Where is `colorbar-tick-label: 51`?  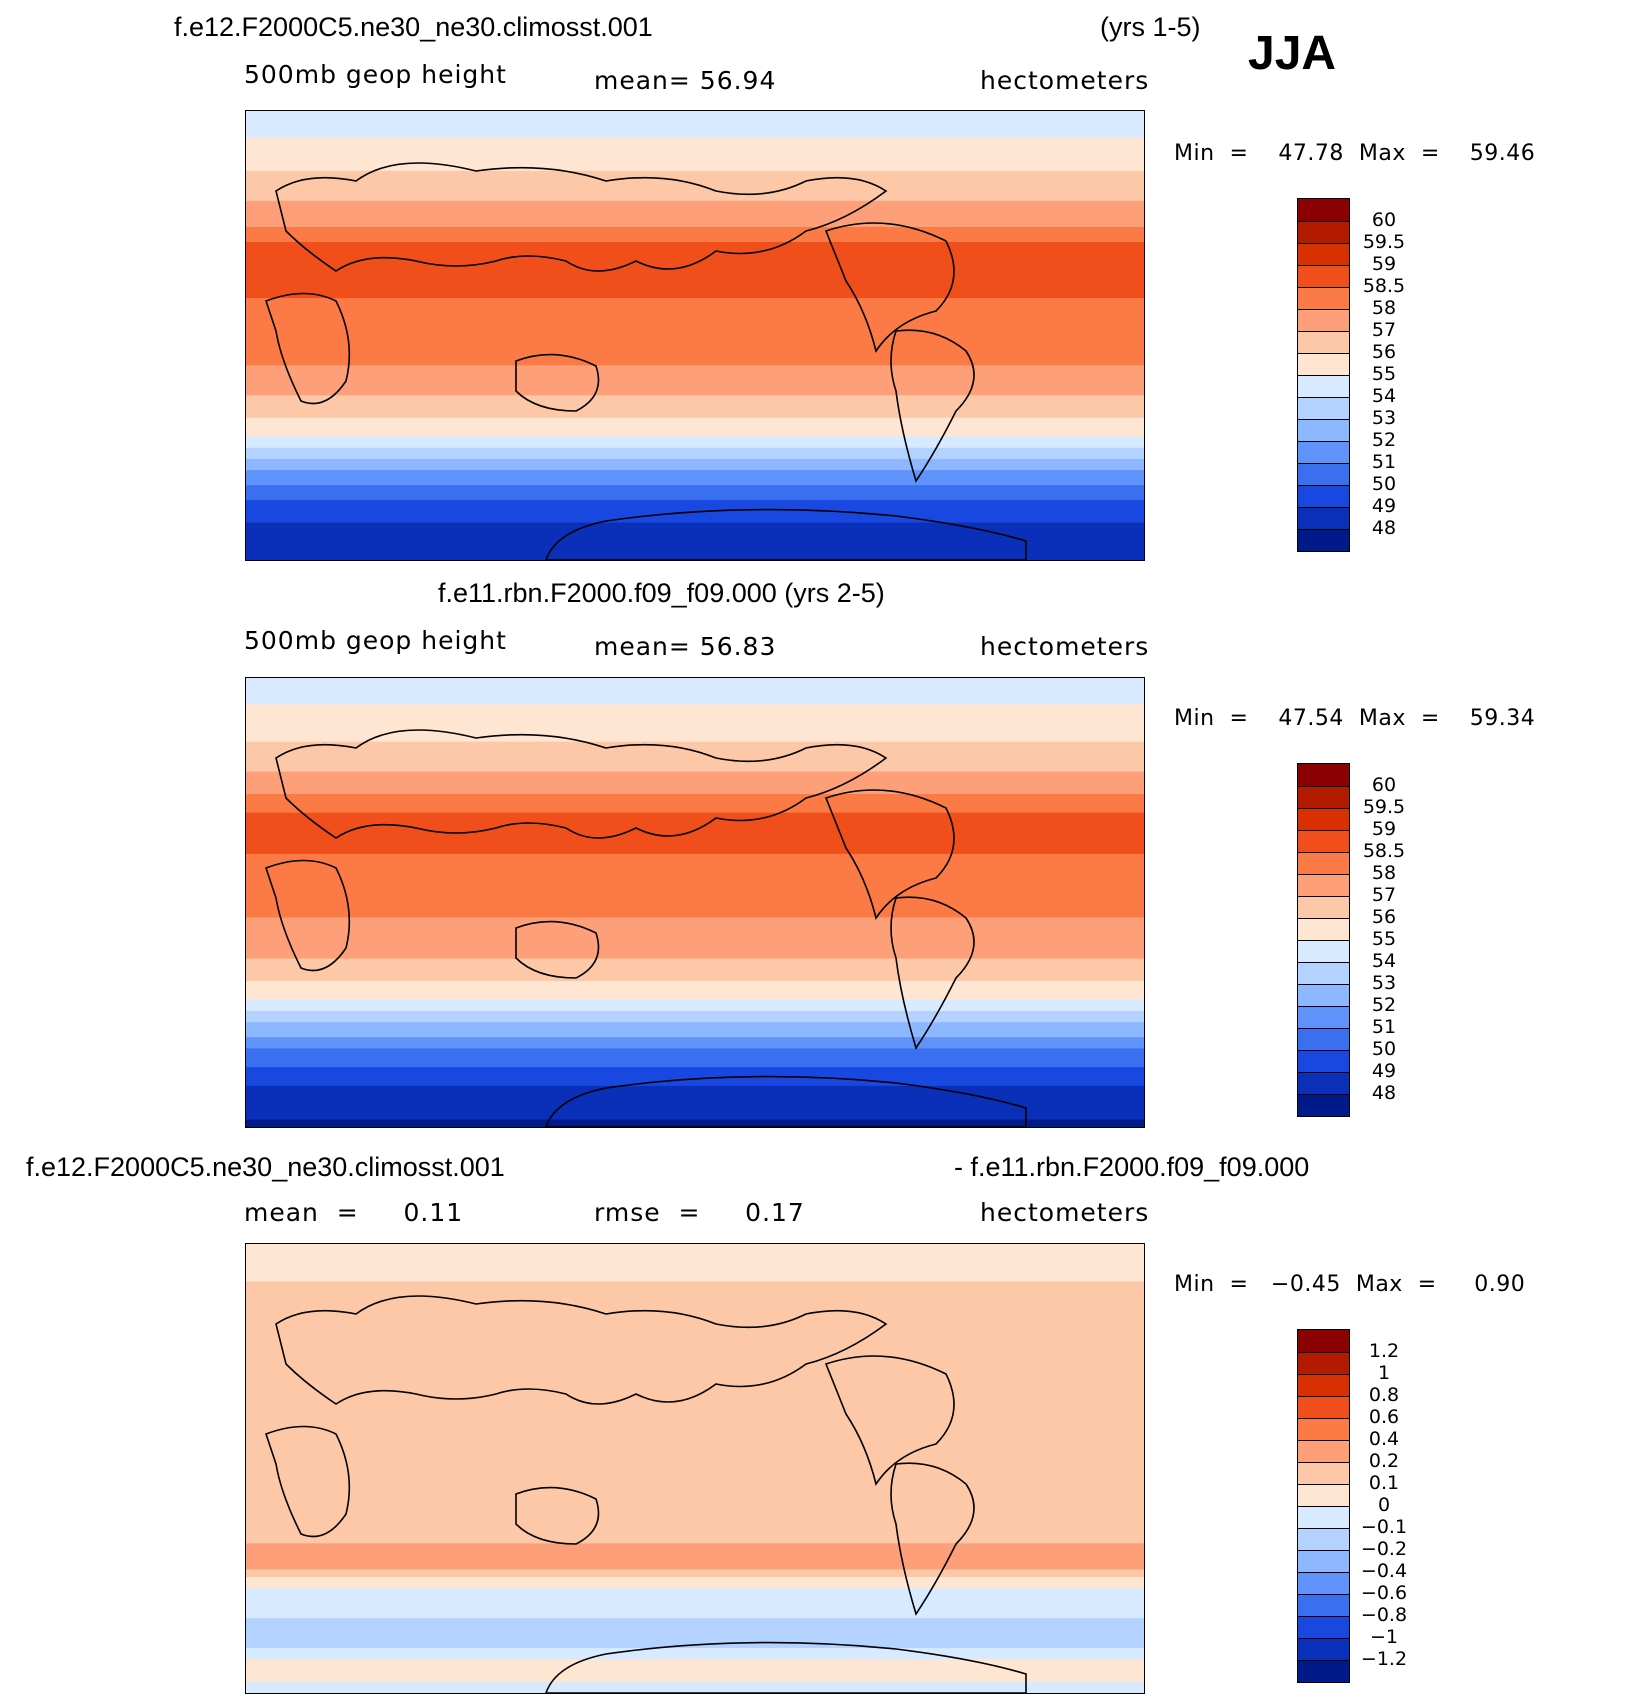
colorbar-tick-label: 51 is located at coordinates (1384, 1027).